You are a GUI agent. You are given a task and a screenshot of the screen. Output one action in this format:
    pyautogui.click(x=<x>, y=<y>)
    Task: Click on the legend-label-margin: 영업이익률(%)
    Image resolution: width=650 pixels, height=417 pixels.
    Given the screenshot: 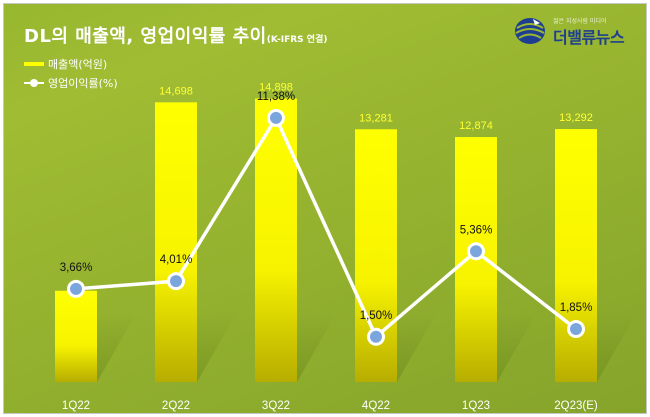 What is the action you would take?
    pyautogui.click(x=83, y=83)
    